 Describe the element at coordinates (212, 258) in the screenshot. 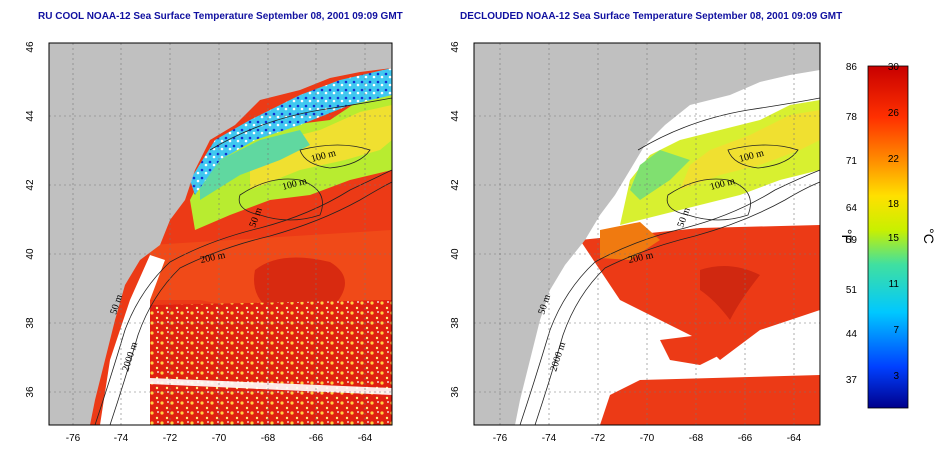

I see `left-contour-label: 200 m` at that location.